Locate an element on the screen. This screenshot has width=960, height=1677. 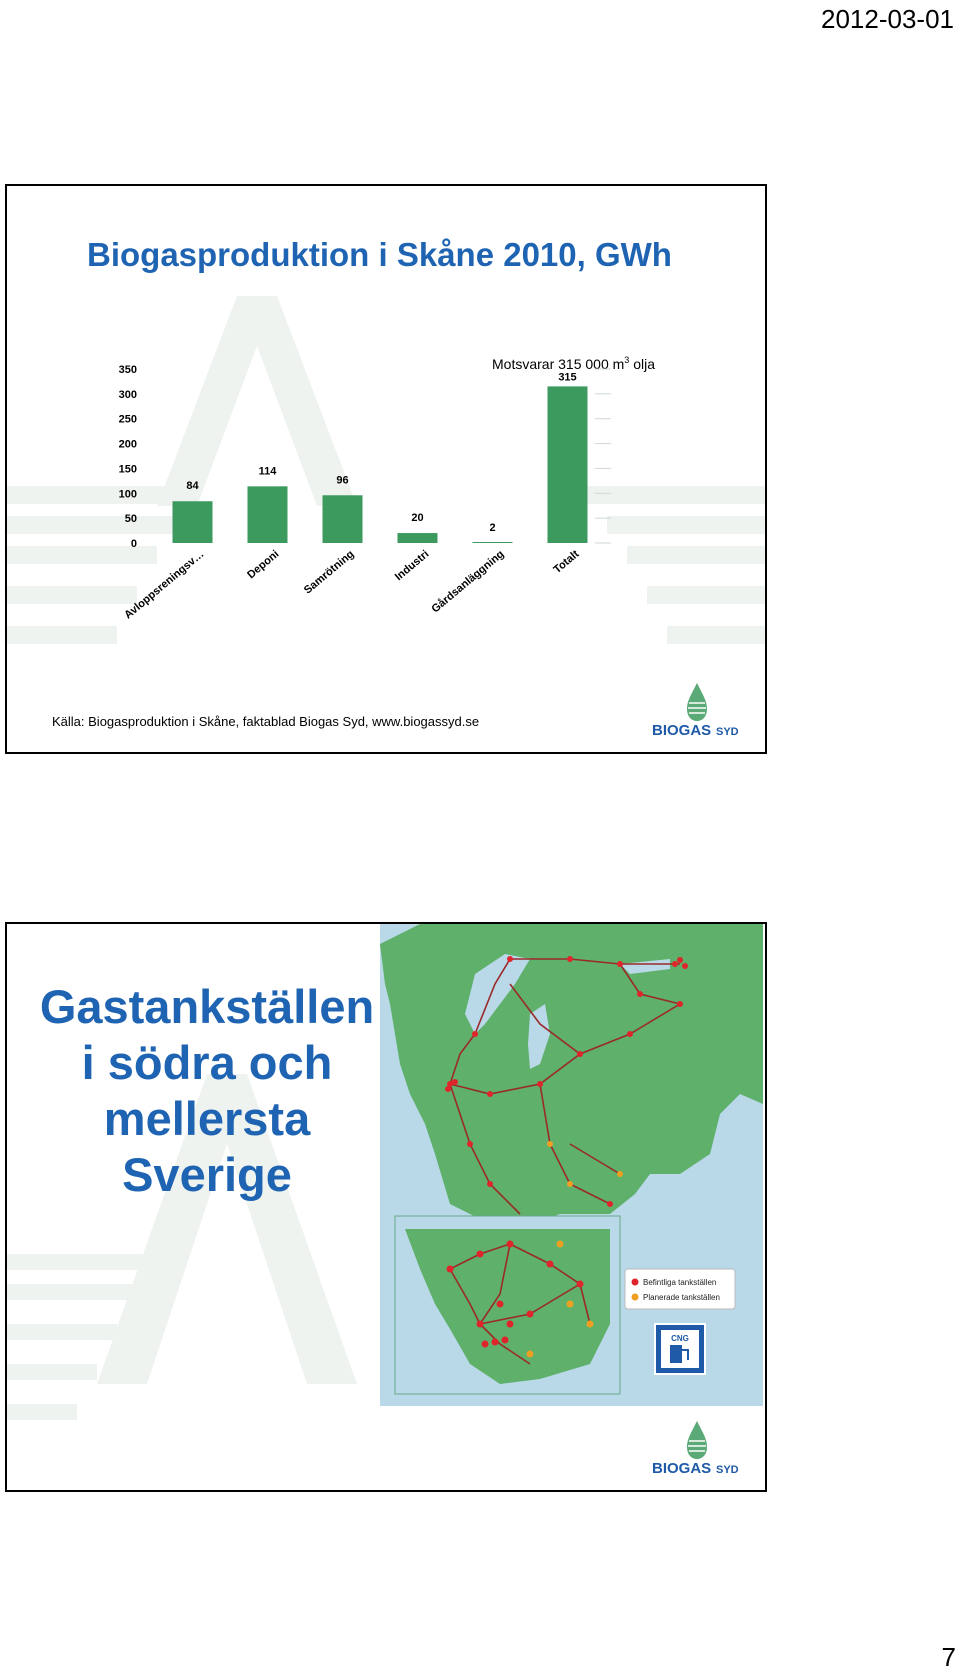
bar-value-label: 315 is located at coordinates (567, 377).